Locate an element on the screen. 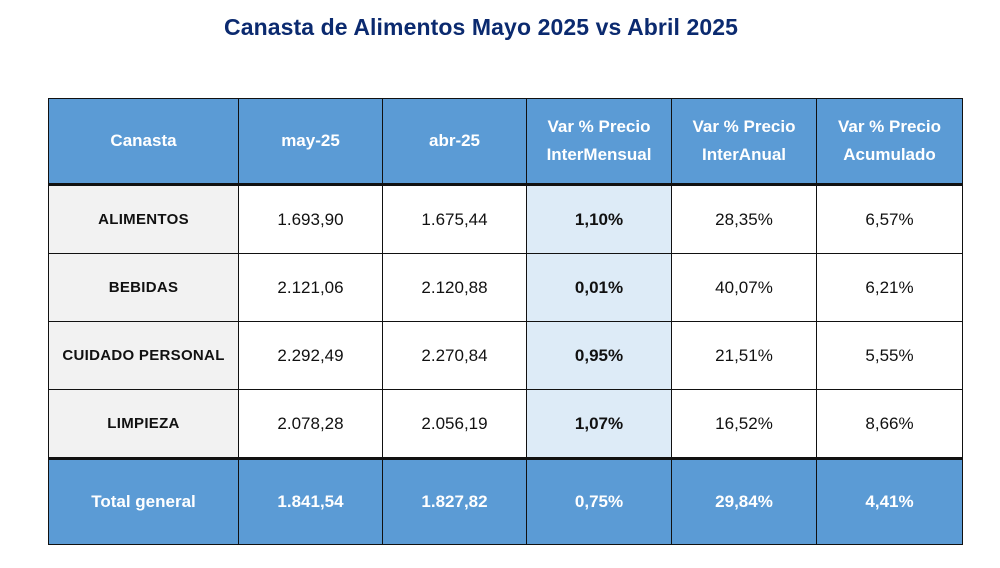  row-canasta: BEBIDAS is located at coordinates (143, 287).